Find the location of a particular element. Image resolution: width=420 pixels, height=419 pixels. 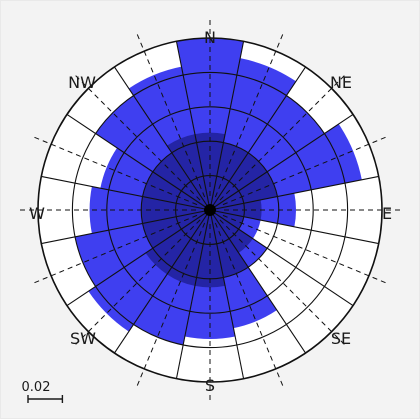

sector-sse-inner is located at coordinates (229, 244).